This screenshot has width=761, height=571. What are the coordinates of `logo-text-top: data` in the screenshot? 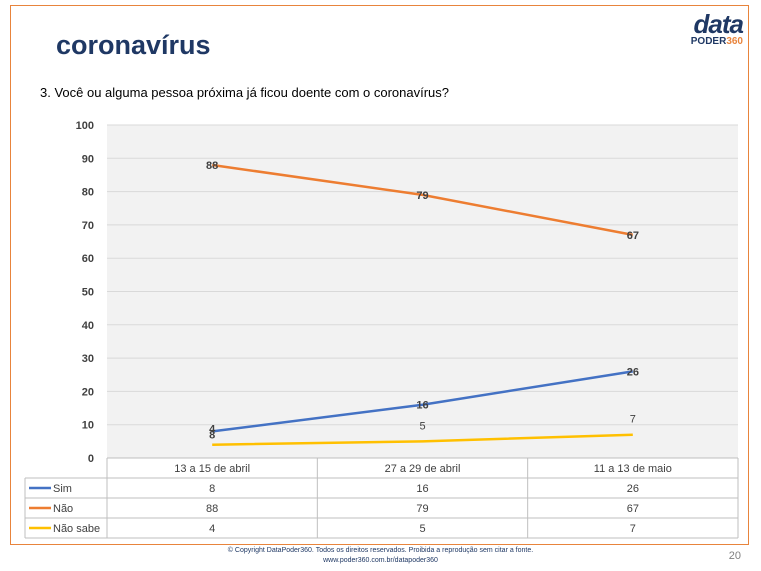 It's located at (718, 24).